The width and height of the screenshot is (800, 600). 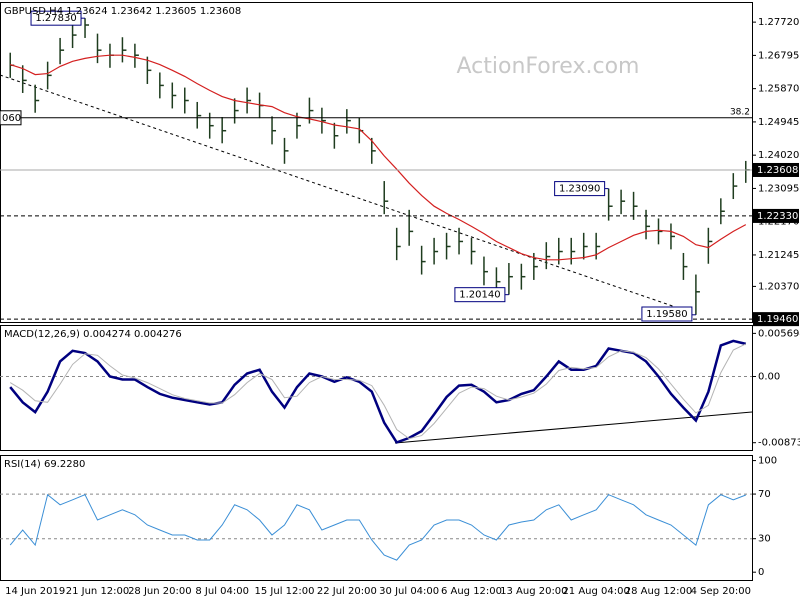 I want to click on x-tick-label: 8 Jul 04:00, so click(x=222, y=591).